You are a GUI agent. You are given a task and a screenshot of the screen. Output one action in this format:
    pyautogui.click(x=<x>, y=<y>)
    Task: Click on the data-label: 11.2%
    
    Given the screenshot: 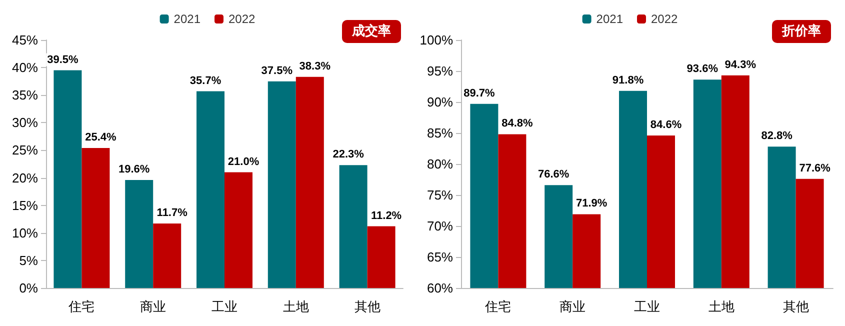 What is the action you would take?
    pyautogui.click(x=386, y=216)
    